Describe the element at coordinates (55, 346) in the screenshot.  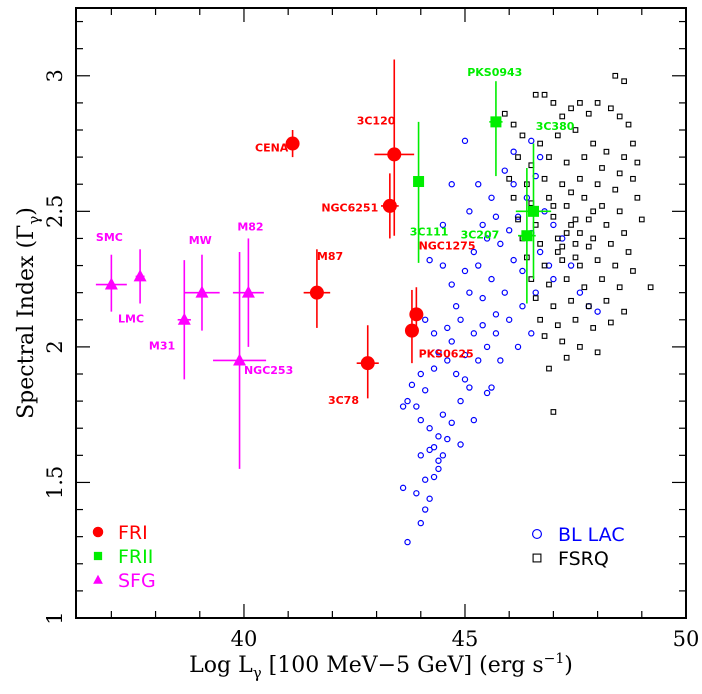
I see `y-tick-label: 2` at that location.